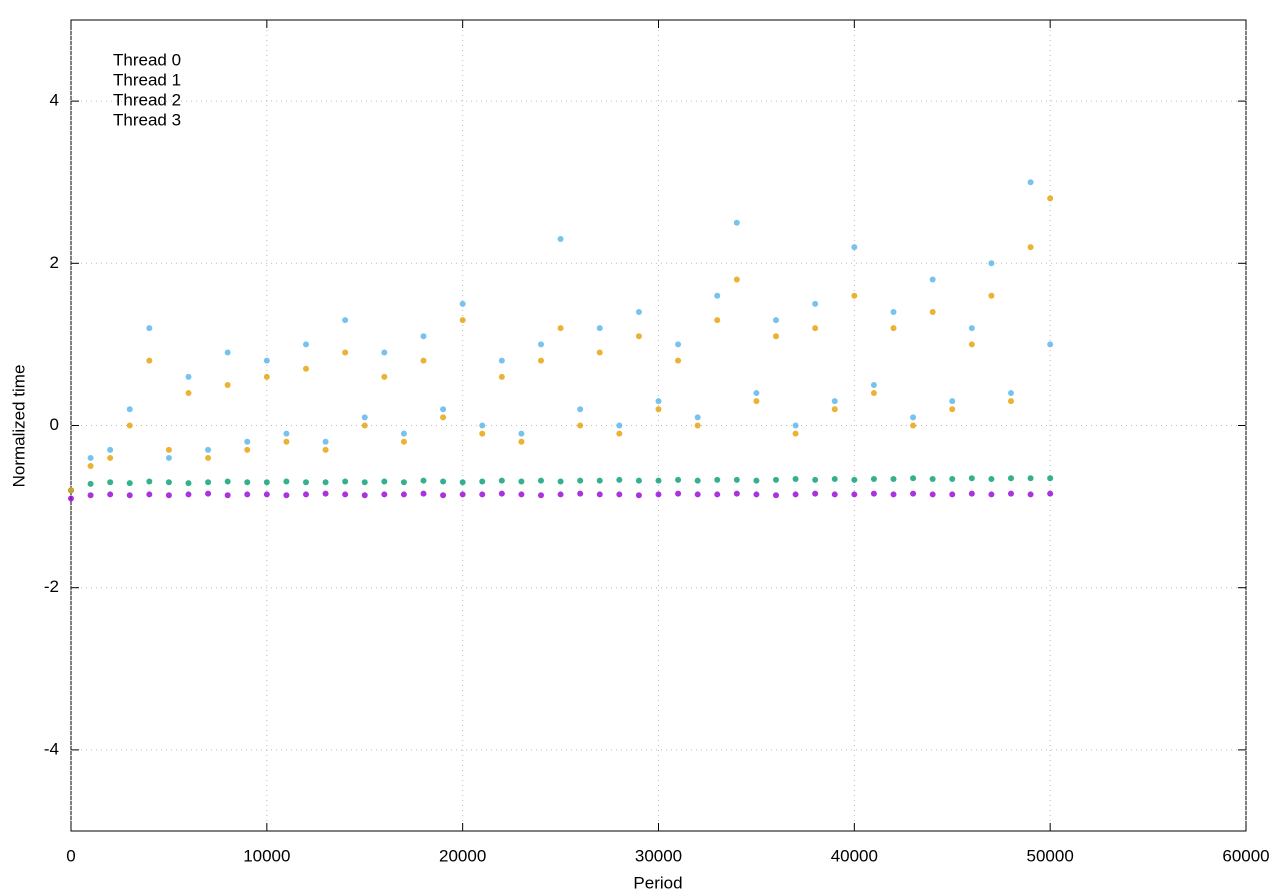  I want to click on y-tick-label: 2, so click(54, 262).